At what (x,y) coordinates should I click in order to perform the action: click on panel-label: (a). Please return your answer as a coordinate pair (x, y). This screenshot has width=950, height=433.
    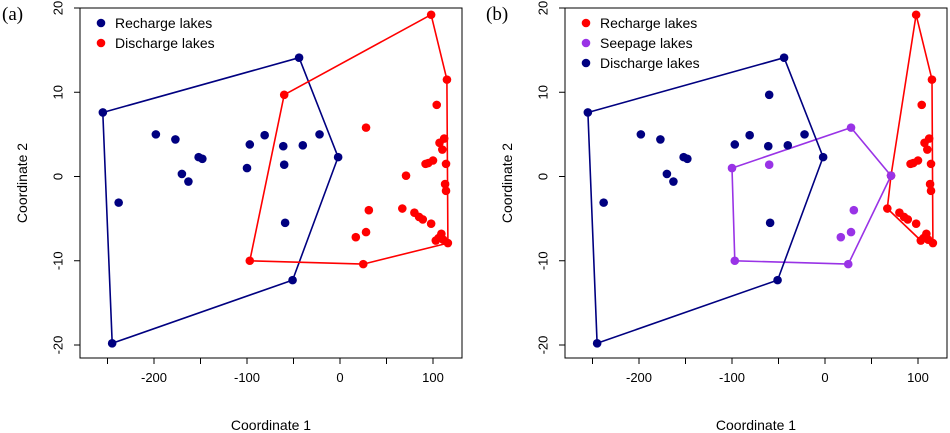
    Looking at the image, I should click on (12, 14).